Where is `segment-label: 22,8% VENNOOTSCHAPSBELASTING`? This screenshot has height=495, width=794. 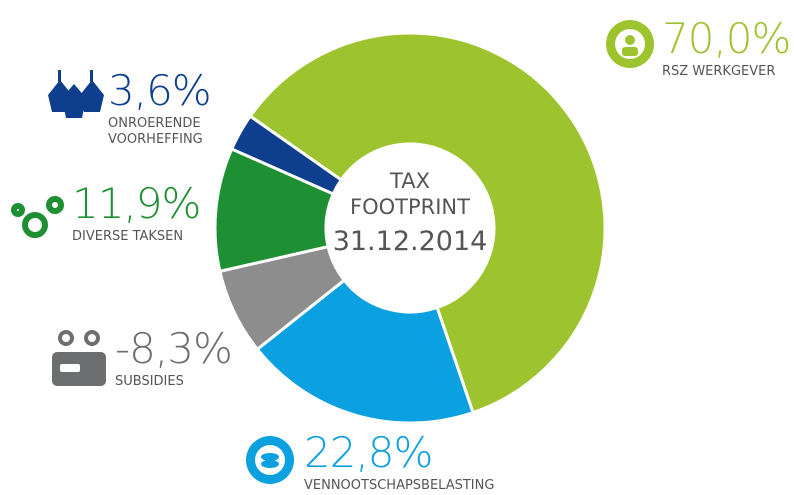 segment-label: 22,8% VENNOOTSCHAPSBELASTING is located at coordinates (434, 463).